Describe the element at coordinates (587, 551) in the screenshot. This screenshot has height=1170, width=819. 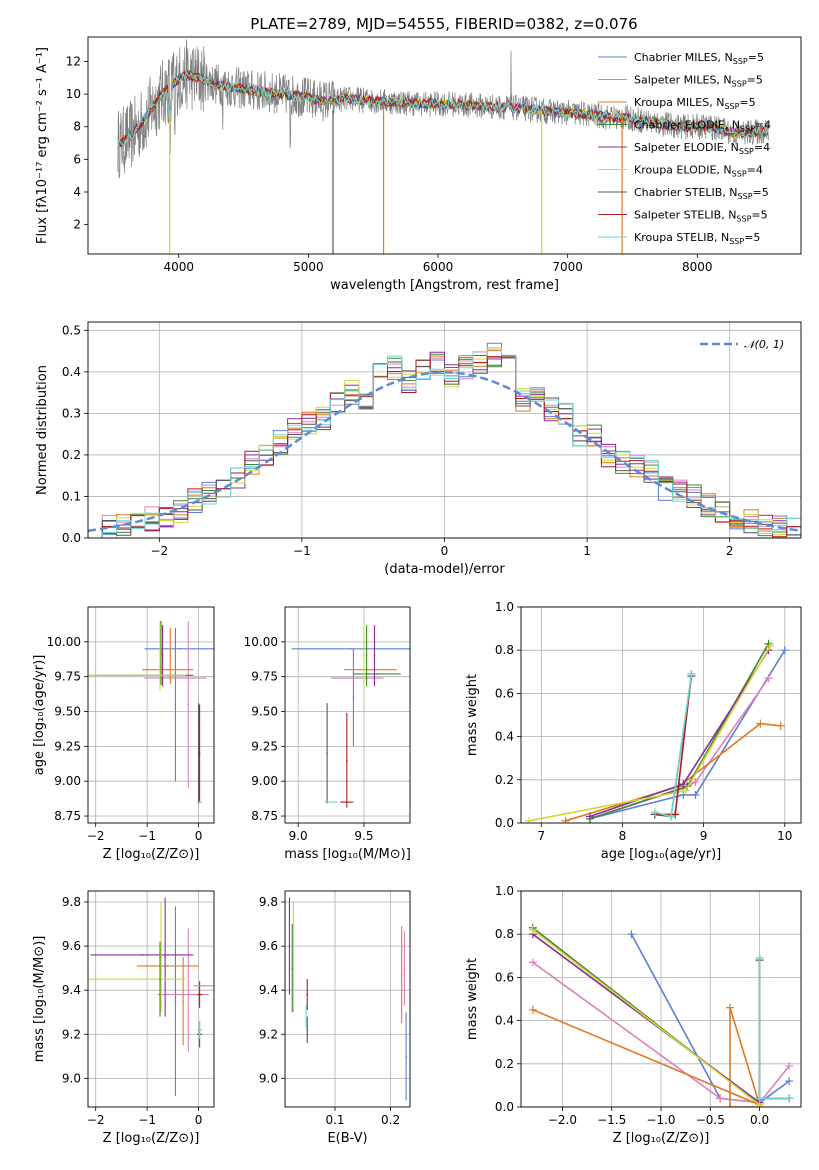
I see `x-tick-label: 1` at that location.